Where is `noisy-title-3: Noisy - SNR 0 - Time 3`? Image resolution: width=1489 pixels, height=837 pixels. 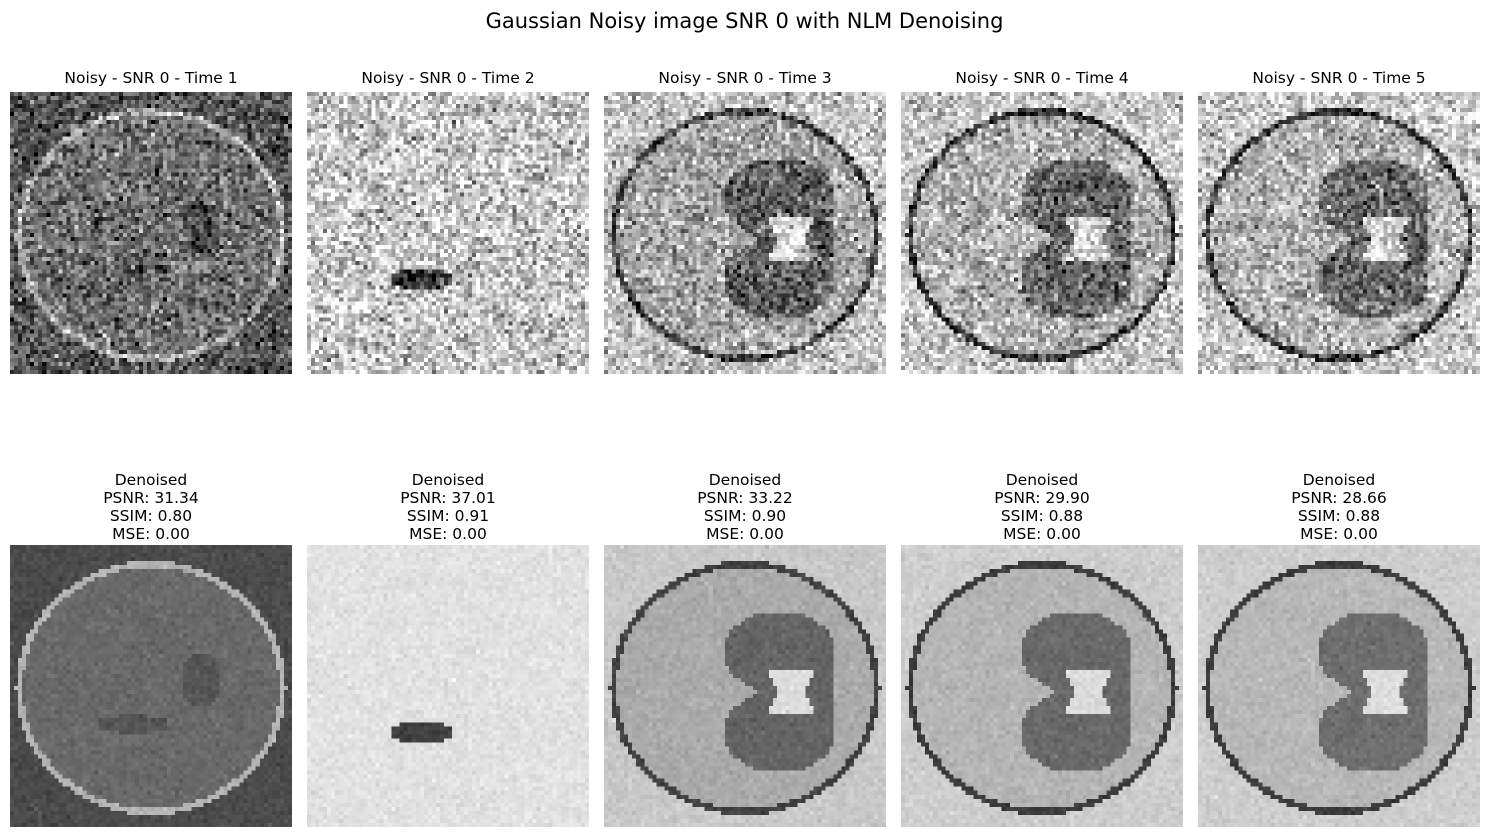 noisy-title-3: Noisy - SNR 0 - Time 3 is located at coordinates (745, 78).